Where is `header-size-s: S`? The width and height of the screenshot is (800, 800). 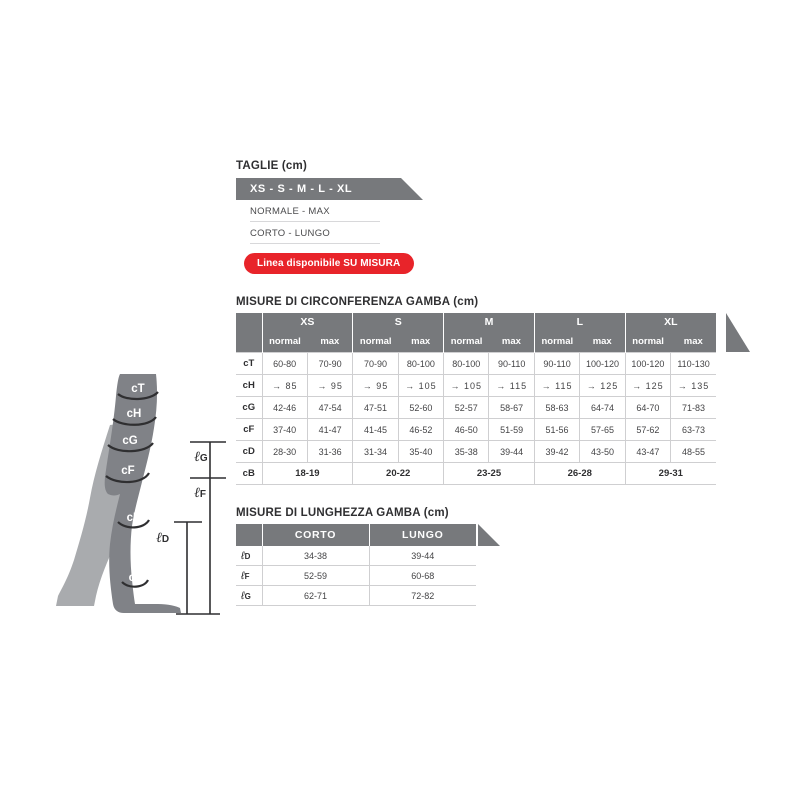
header-size-s: S is located at coordinates (398, 322).